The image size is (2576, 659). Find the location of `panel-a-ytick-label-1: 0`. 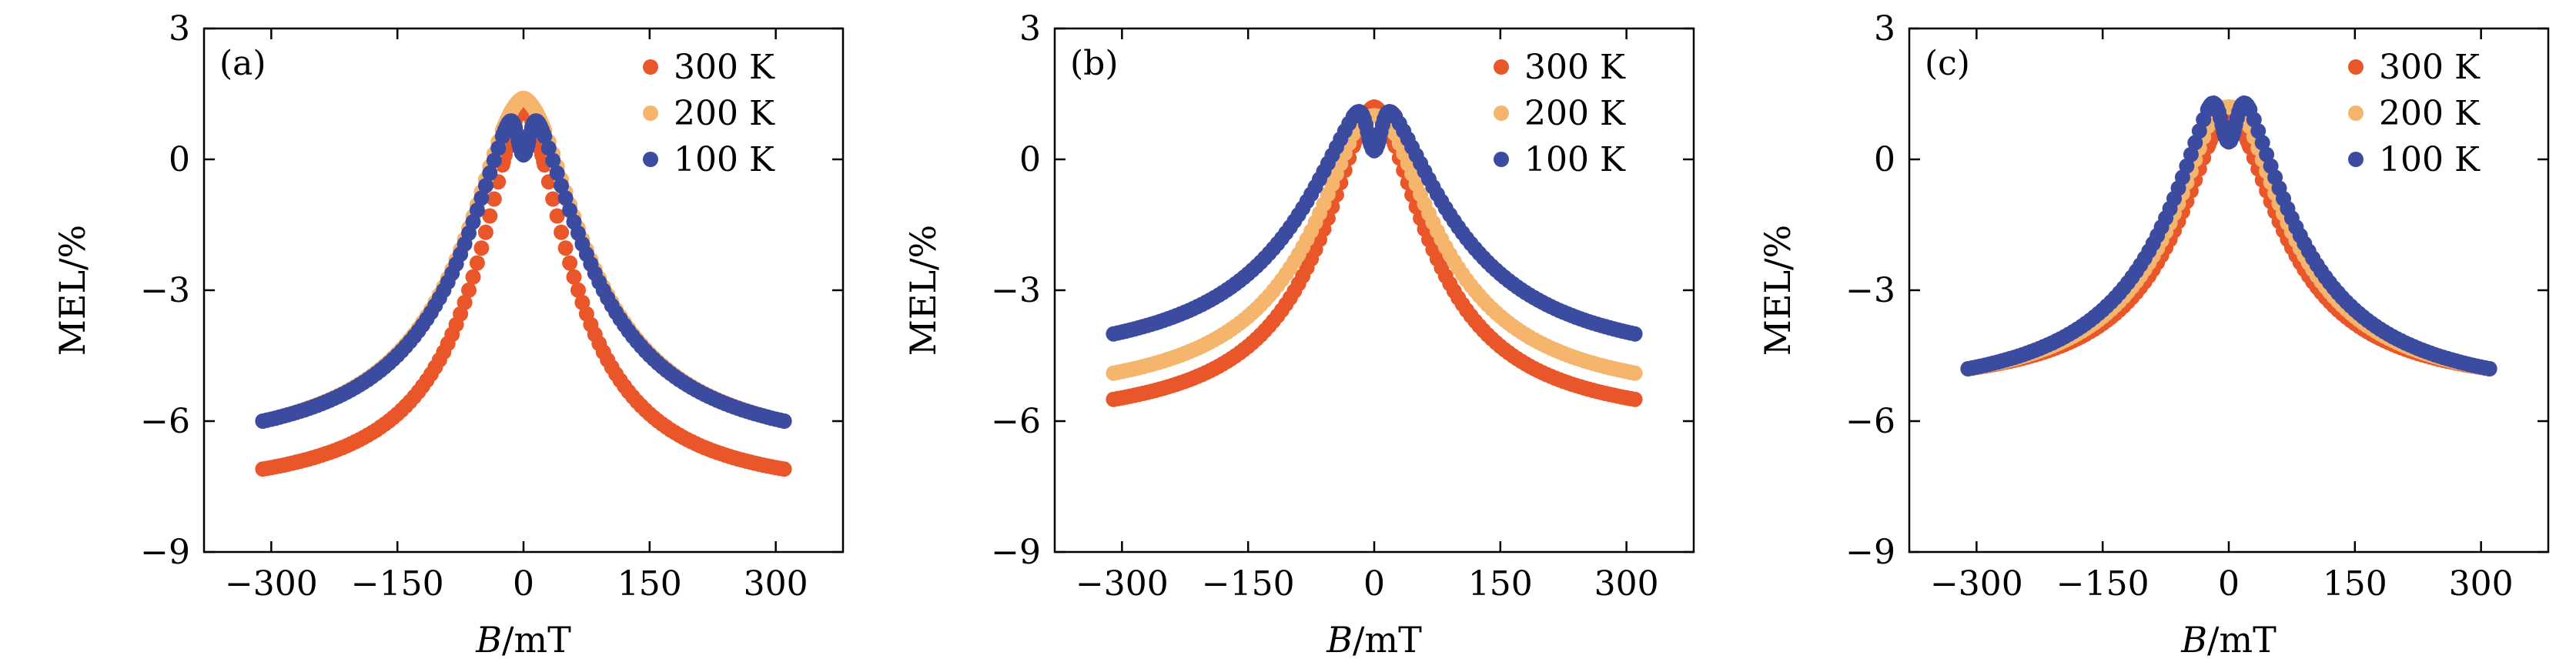

panel-a-ytick-label-1: 0 is located at coordinates (180, 159).